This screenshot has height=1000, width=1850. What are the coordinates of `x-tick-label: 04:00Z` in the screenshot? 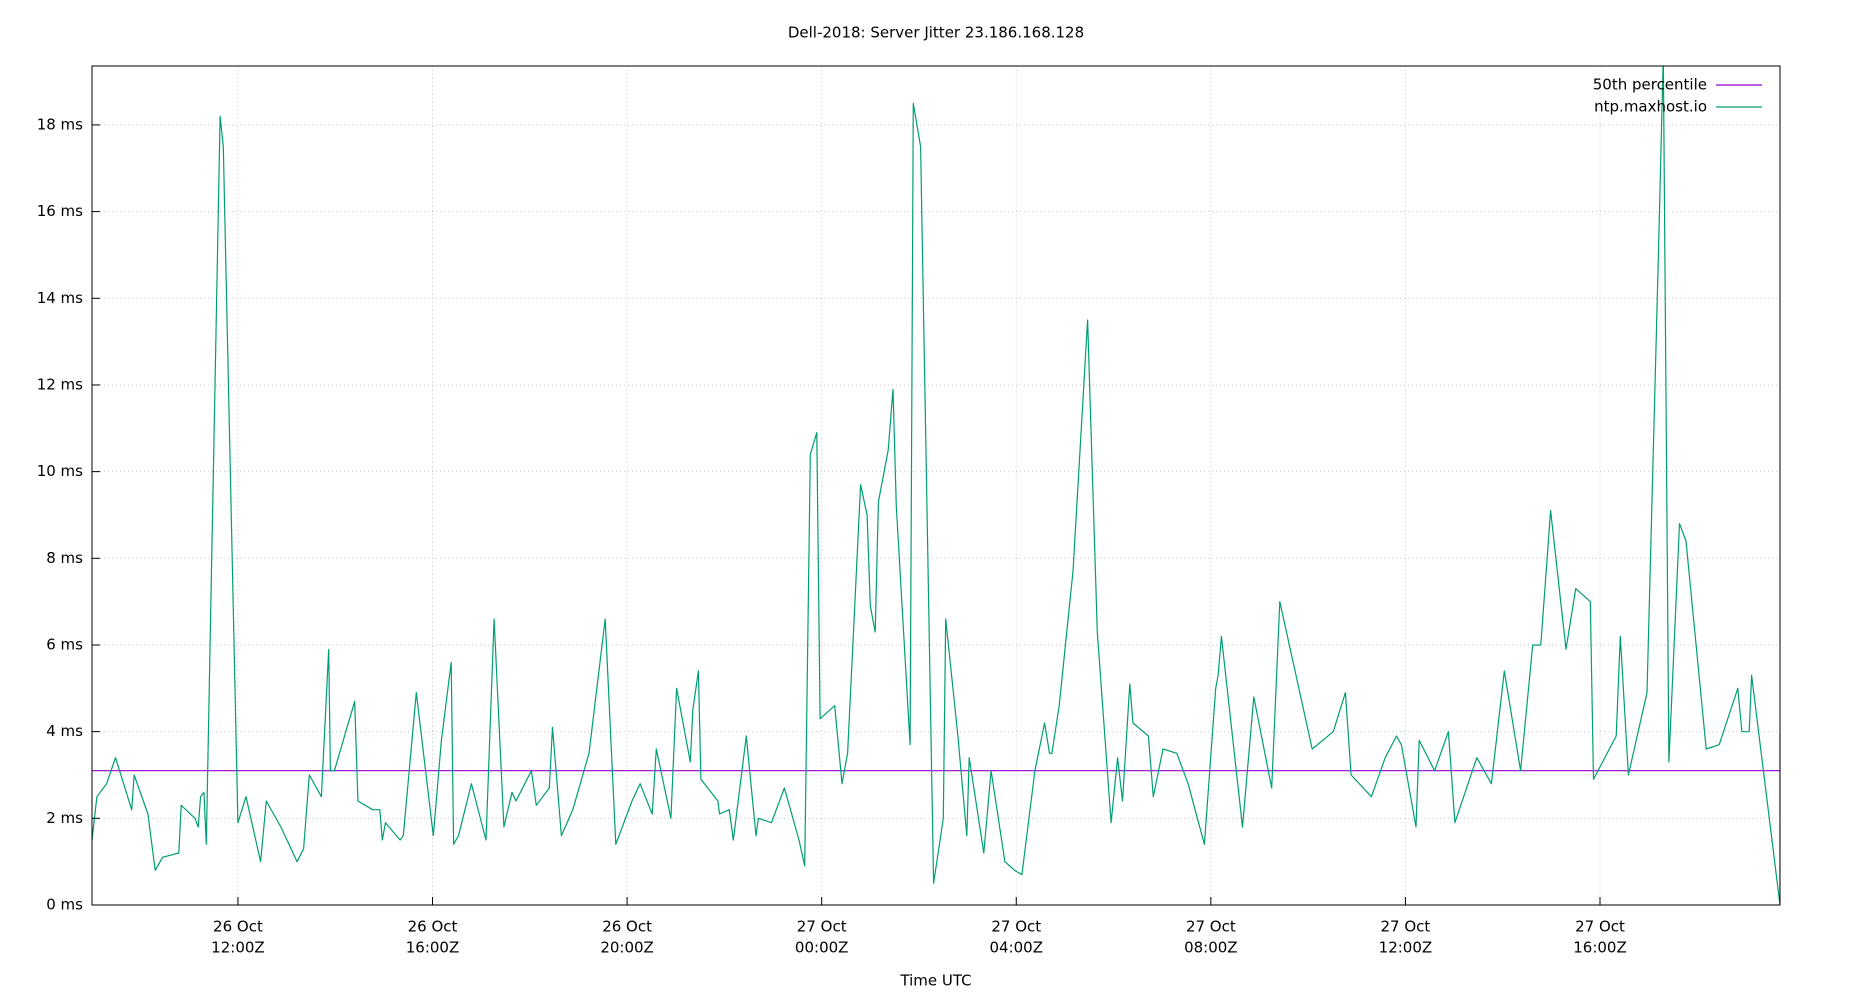 It's located at (1017, 948).